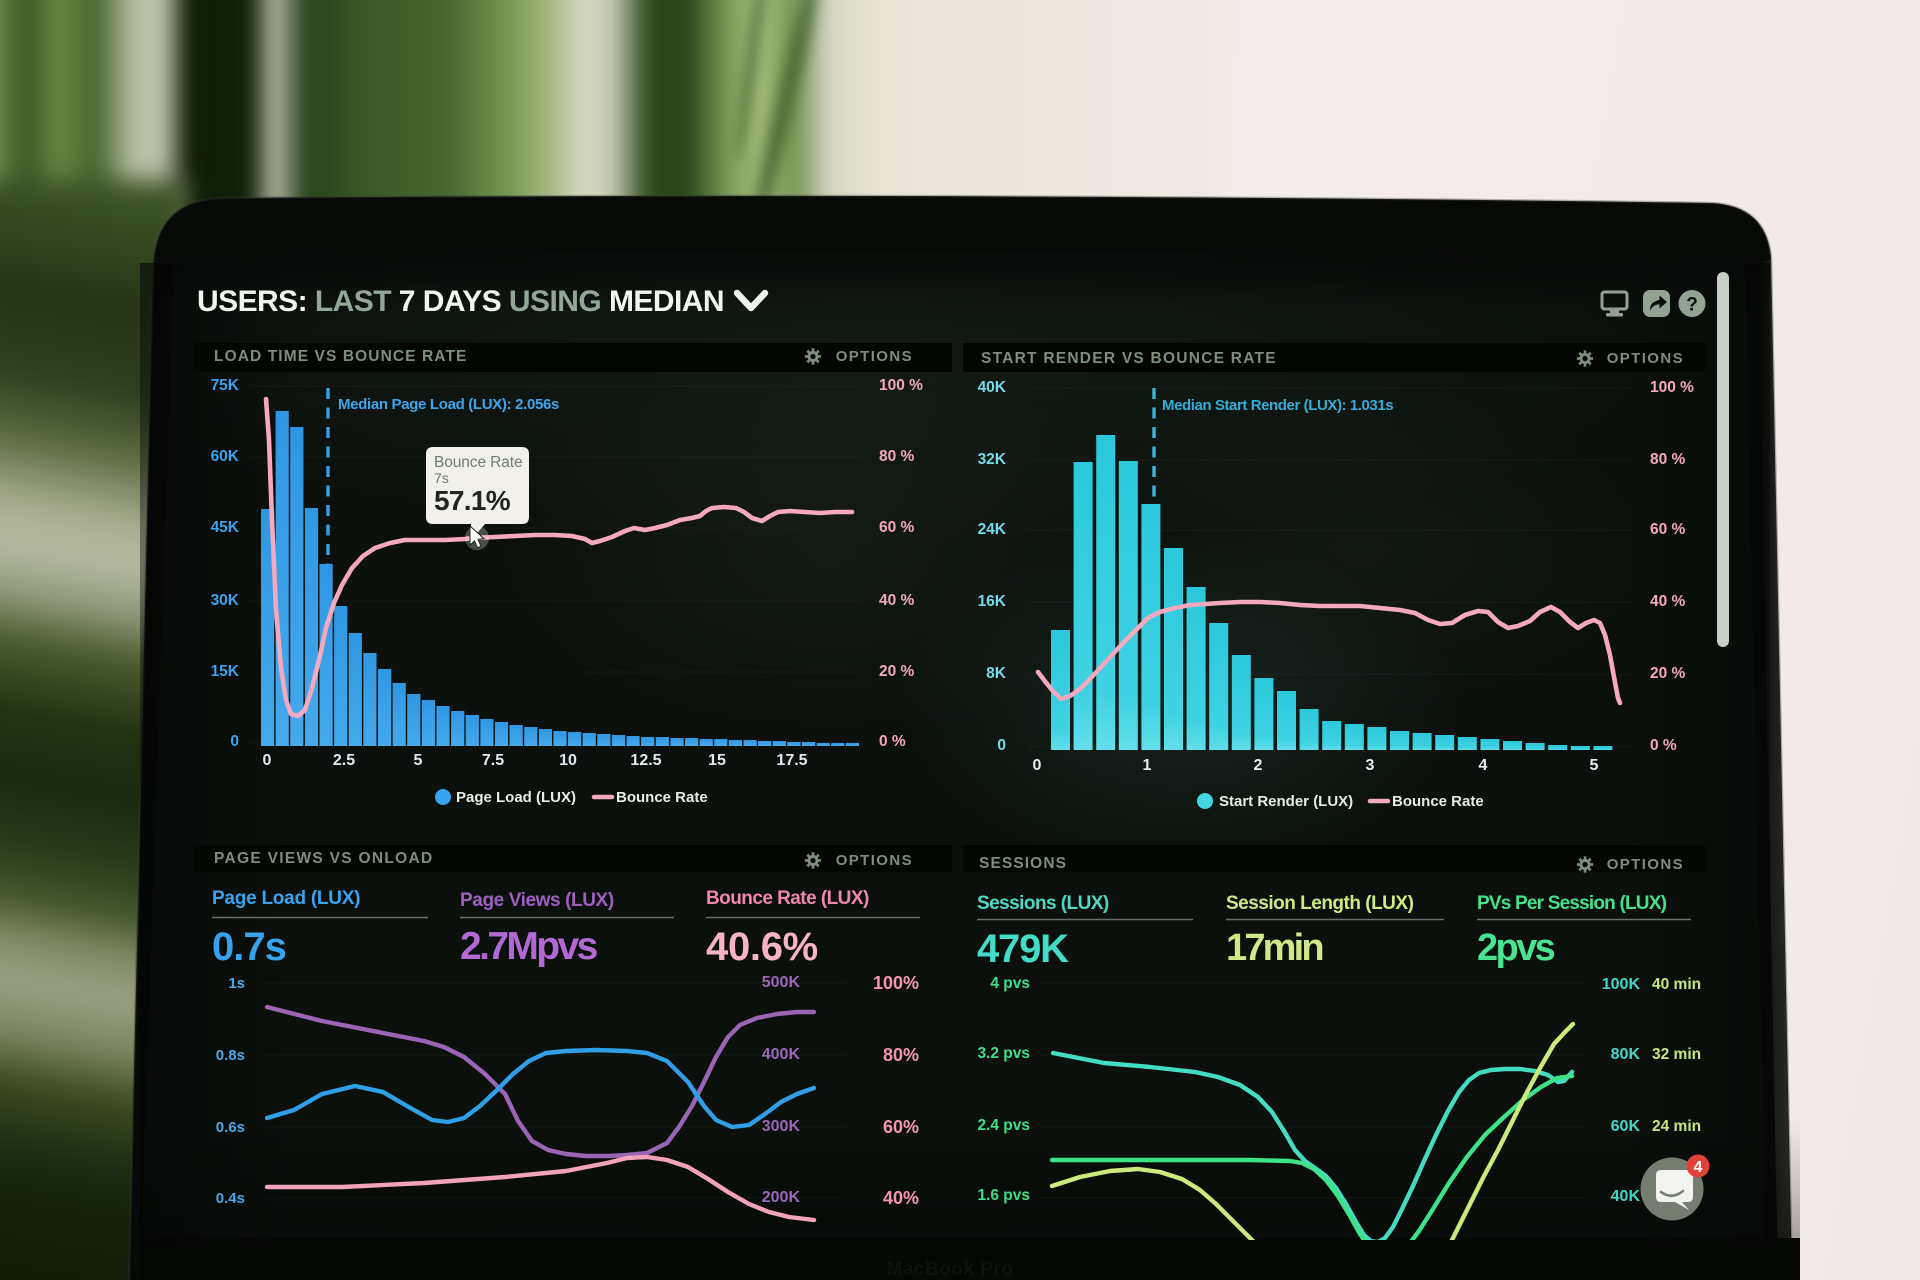 This screenshot has width=1920, height=1280. Describe the element at coordinates (1698, 1167) in the screenshot. I see `svg-text: 4` at that location.